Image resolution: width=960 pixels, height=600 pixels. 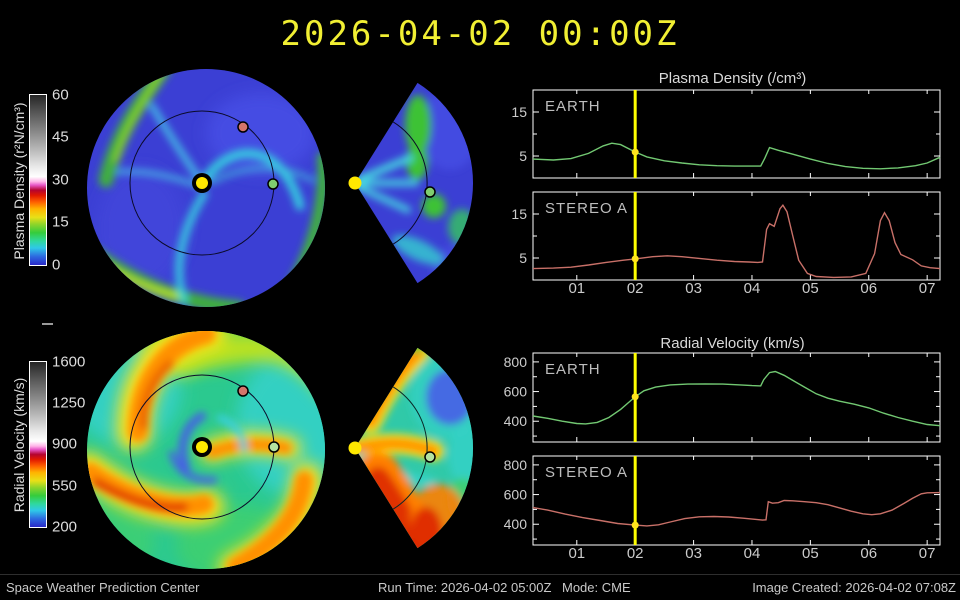 What do you see at coordinates (65, 444) in the screenshot?
I see `velocity-cb-tick: 900` at bounding box center [65, 444].